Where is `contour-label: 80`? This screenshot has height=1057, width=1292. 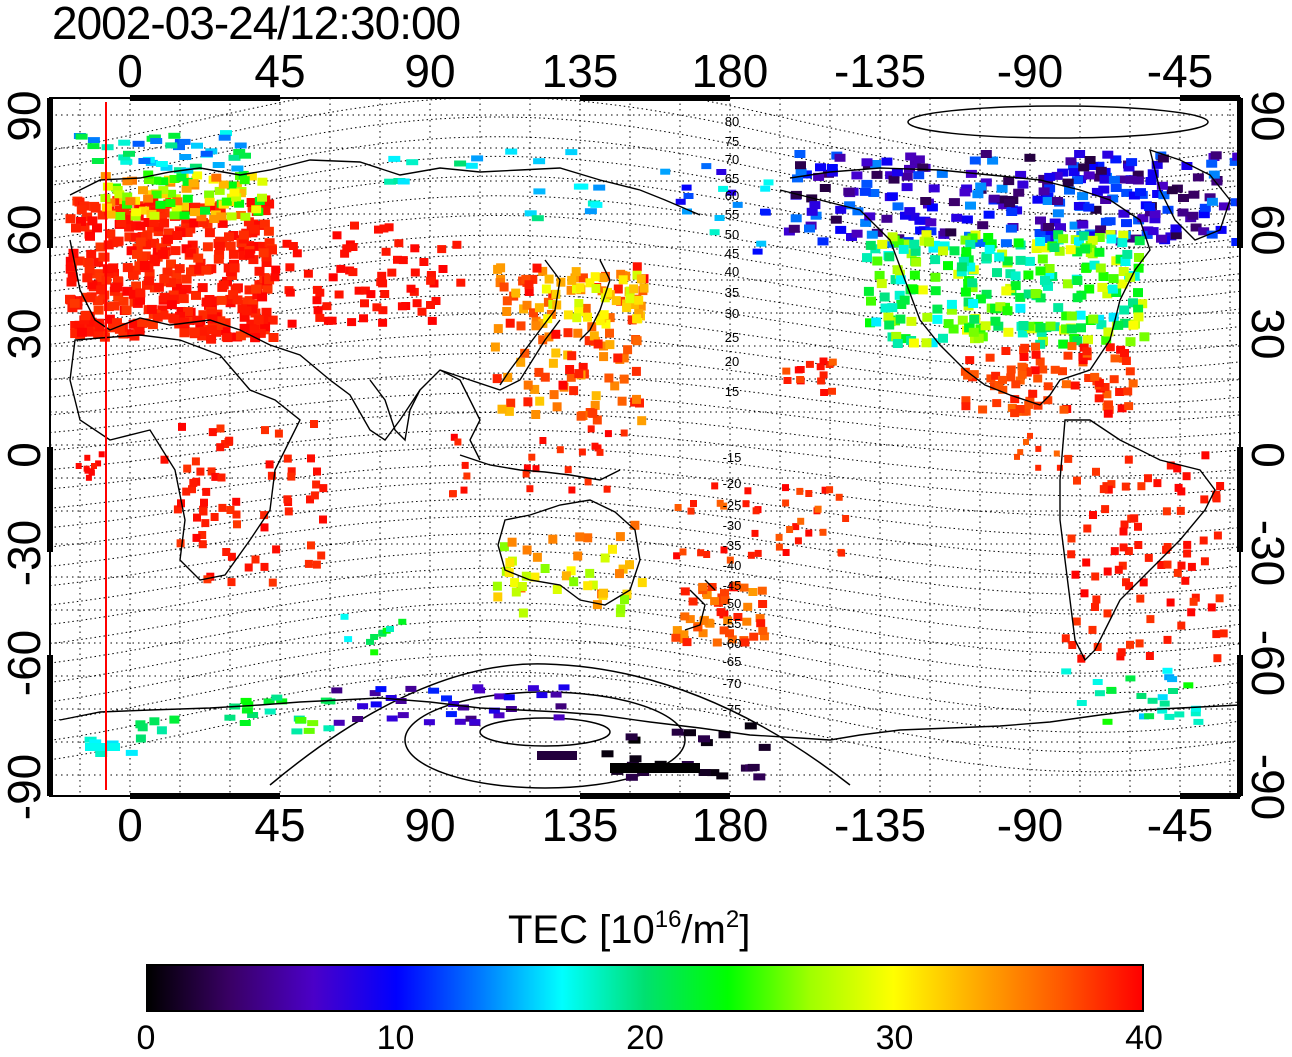
contour-label: 80 is located at coordinates (732, 121).